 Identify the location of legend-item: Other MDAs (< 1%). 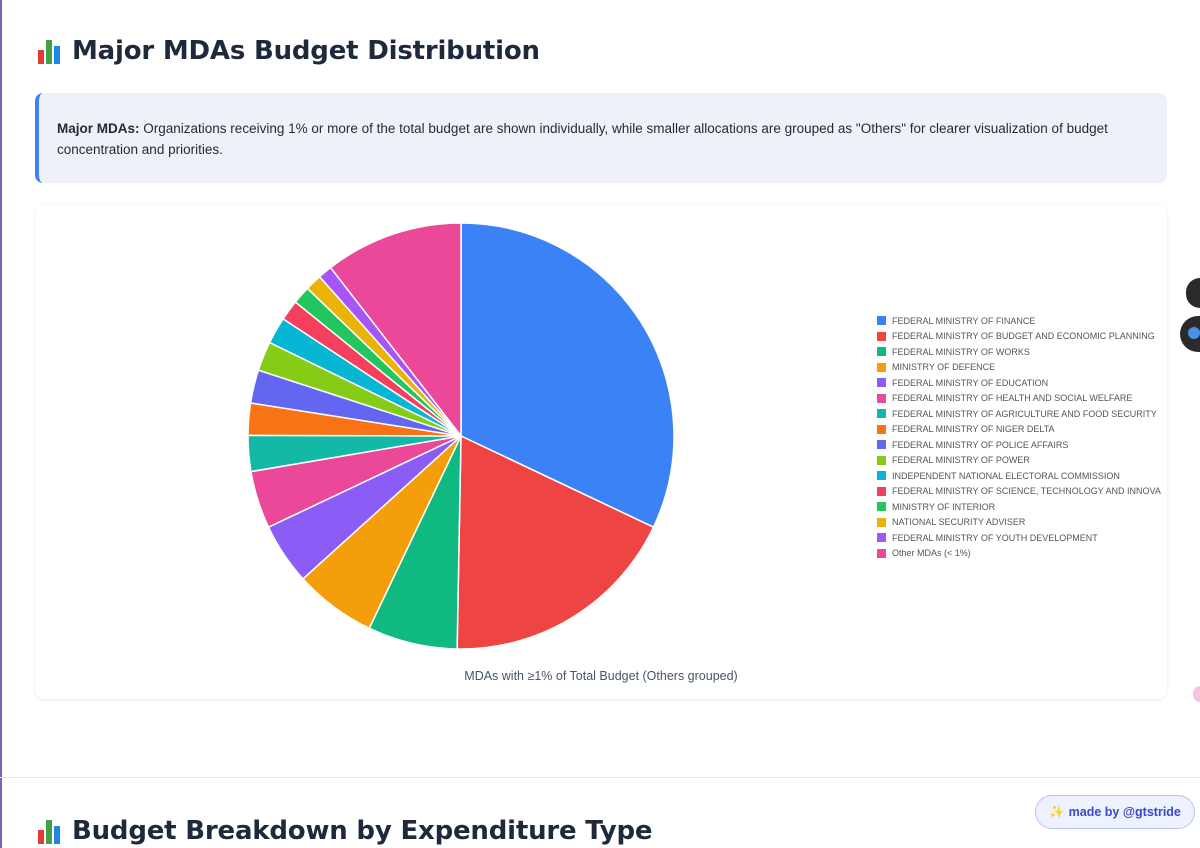
(1019, 554).